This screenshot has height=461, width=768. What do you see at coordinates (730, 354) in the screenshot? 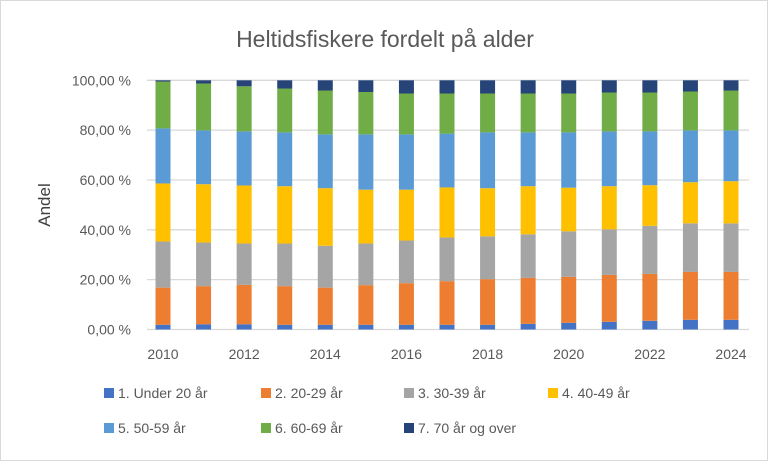
I see `x-tick-label: 2024` at bounding box center [730, 354].